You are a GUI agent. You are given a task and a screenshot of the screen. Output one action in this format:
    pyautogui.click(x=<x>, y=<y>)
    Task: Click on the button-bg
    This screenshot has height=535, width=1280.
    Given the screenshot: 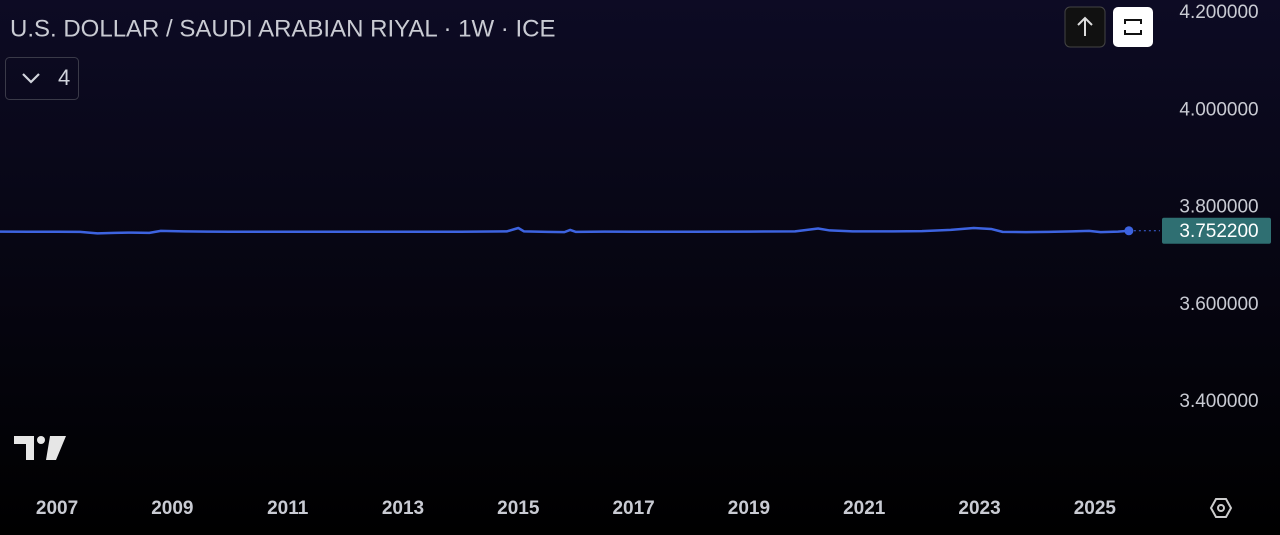 What is the action you would take?
    pyautogui.click(x=1133, y=27)
    